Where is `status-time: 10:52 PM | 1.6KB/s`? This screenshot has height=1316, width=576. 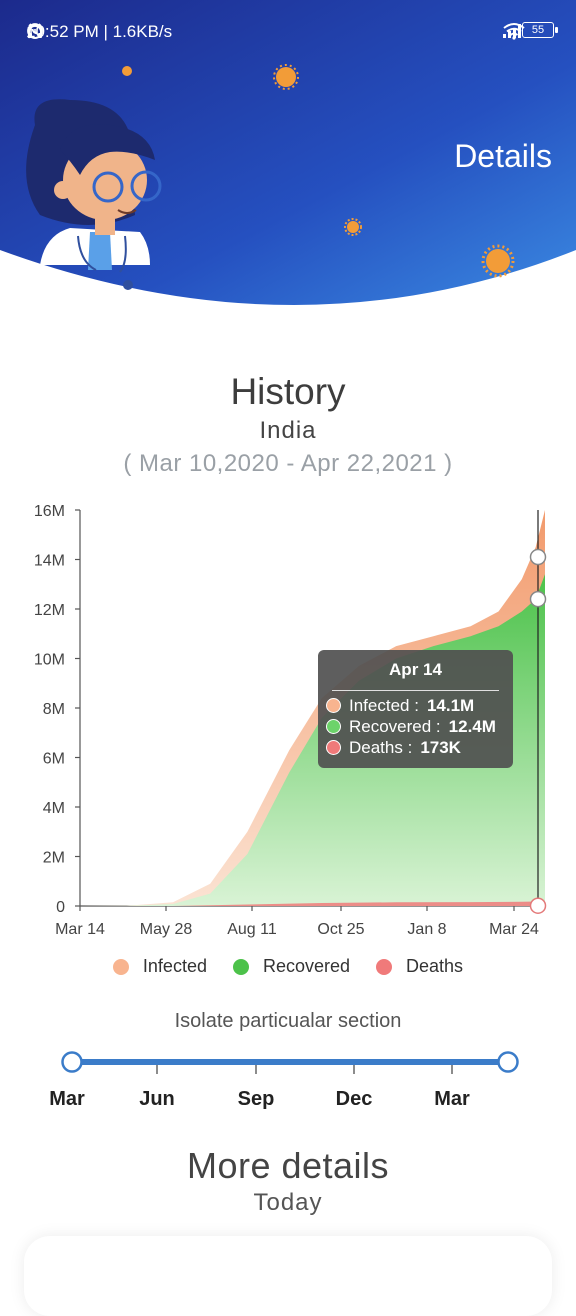 status-time: 10:52 PM | 1.6KB/s is located at coordinates (99, 31).